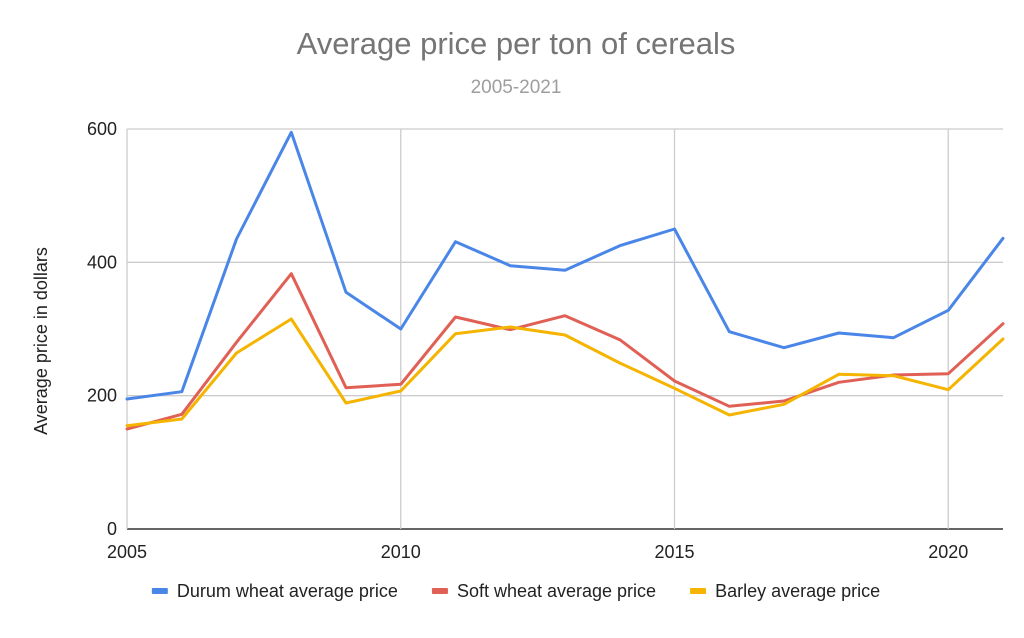 This screenshot has width=1024, height=638. I want to click on y-tick-label: 400, so click(102, 262).